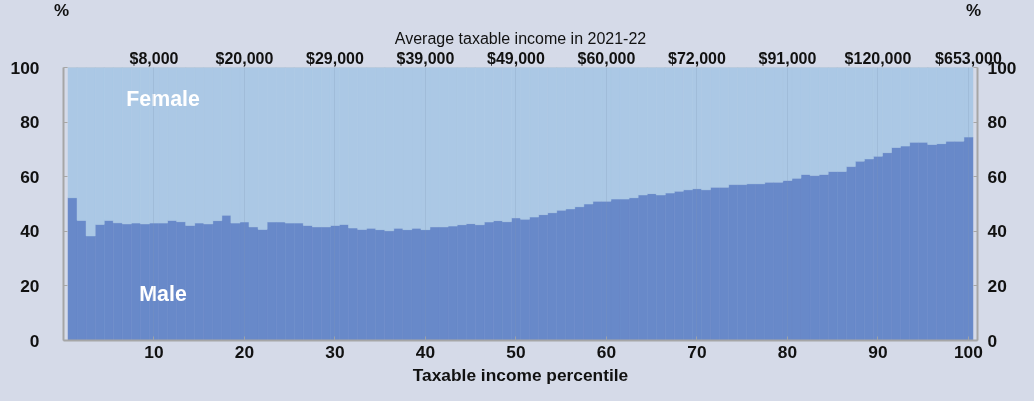 The height and width of the screenshot is (401, 1034). Describe the element at coordinates (516, 58) in the screenshot. I see `text: $49,000` at that location.